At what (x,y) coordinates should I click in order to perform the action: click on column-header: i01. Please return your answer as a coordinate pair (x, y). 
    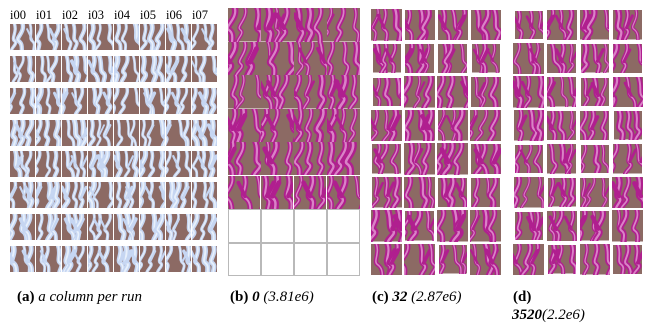
    Looking at the image, I should click on (44, 15).